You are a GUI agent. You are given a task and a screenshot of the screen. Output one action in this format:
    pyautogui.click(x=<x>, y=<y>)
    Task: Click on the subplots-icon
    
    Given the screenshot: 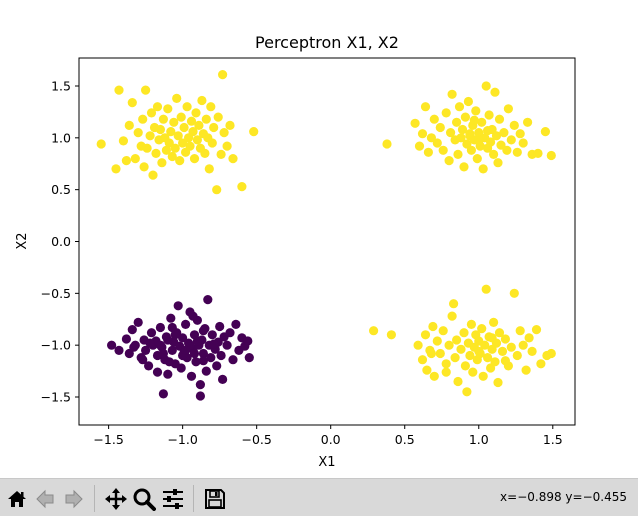 What is the action you would take?
    pyautogui.click(x=172, y=498)
    